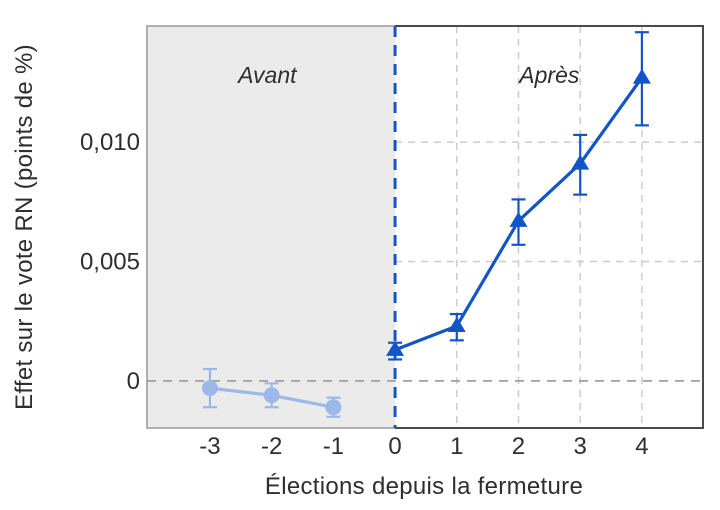 The height and width of the screenshot is (510, 720). I want to click on x-axis-title: Élections depuis la fermeture, so click(424, 486).